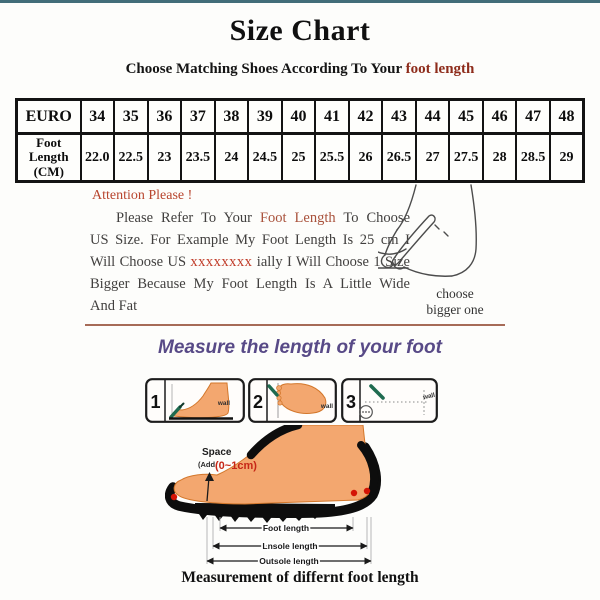 This screenshot has width=600, height=600. I want to click on table-cell: 28.5, so click(533, 157).